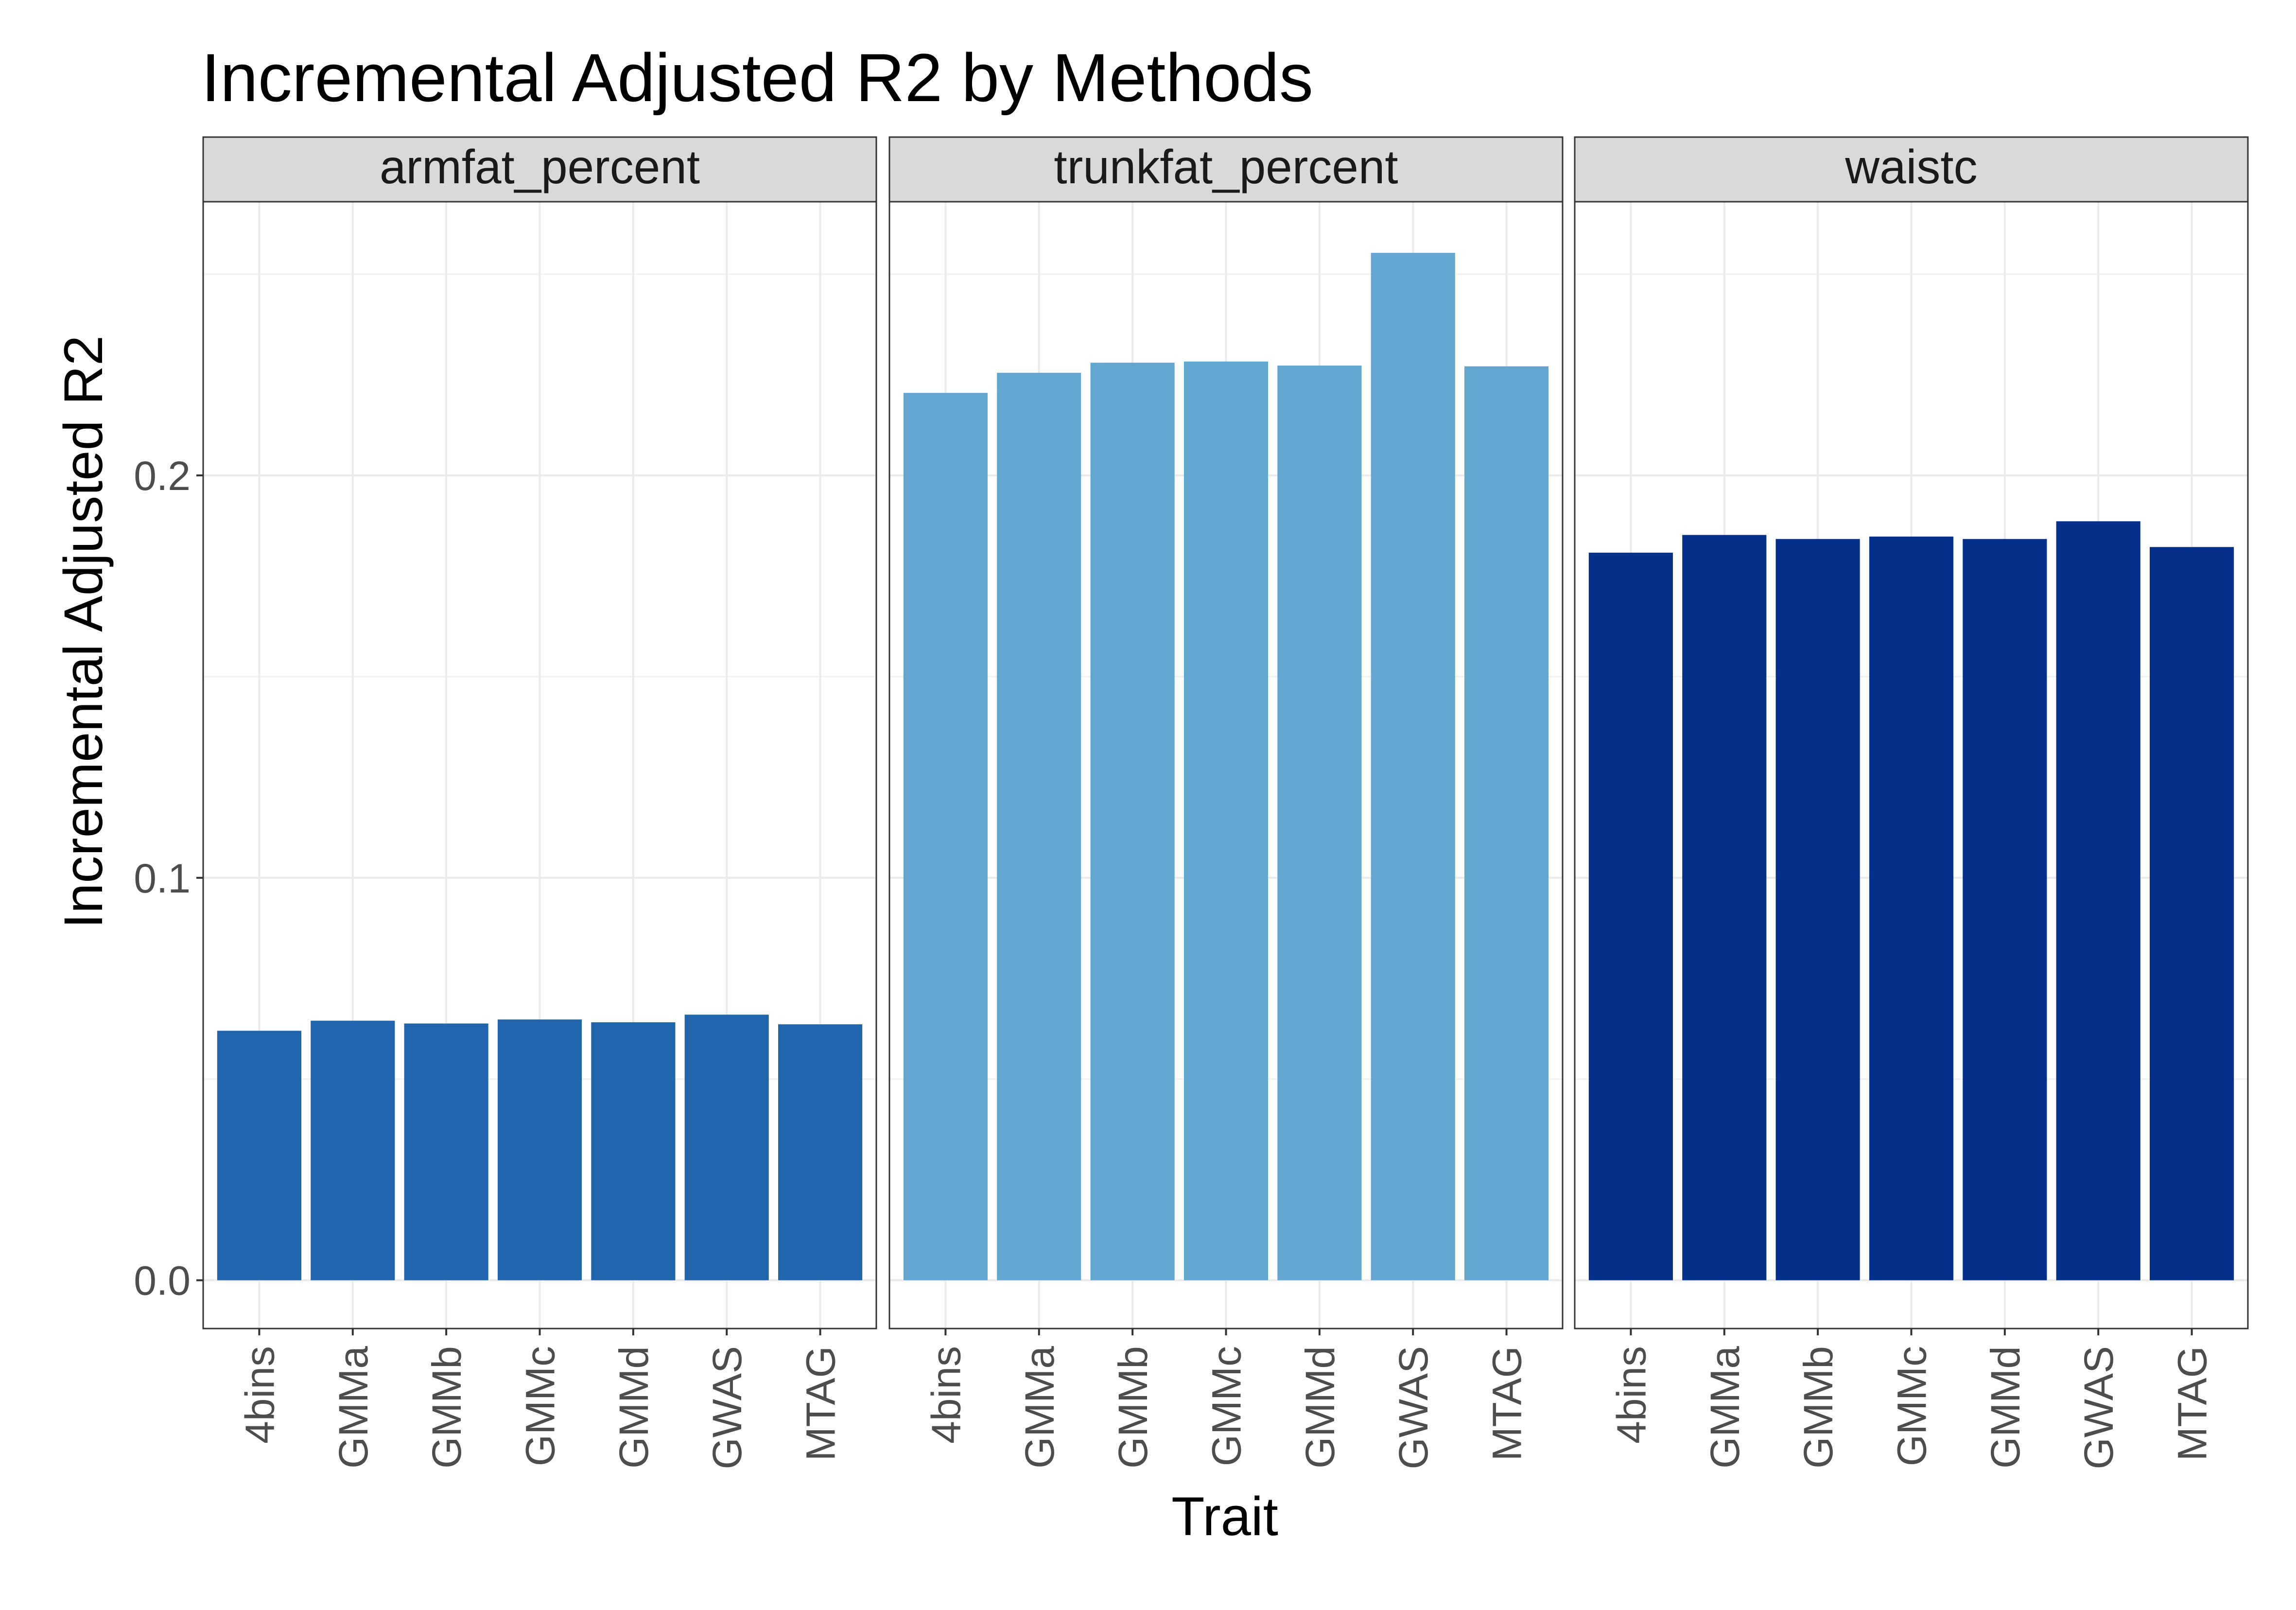 This screenshot has height=1610, width=2296. I want to click on y-tick-label: 0.1, so click(162, 878).